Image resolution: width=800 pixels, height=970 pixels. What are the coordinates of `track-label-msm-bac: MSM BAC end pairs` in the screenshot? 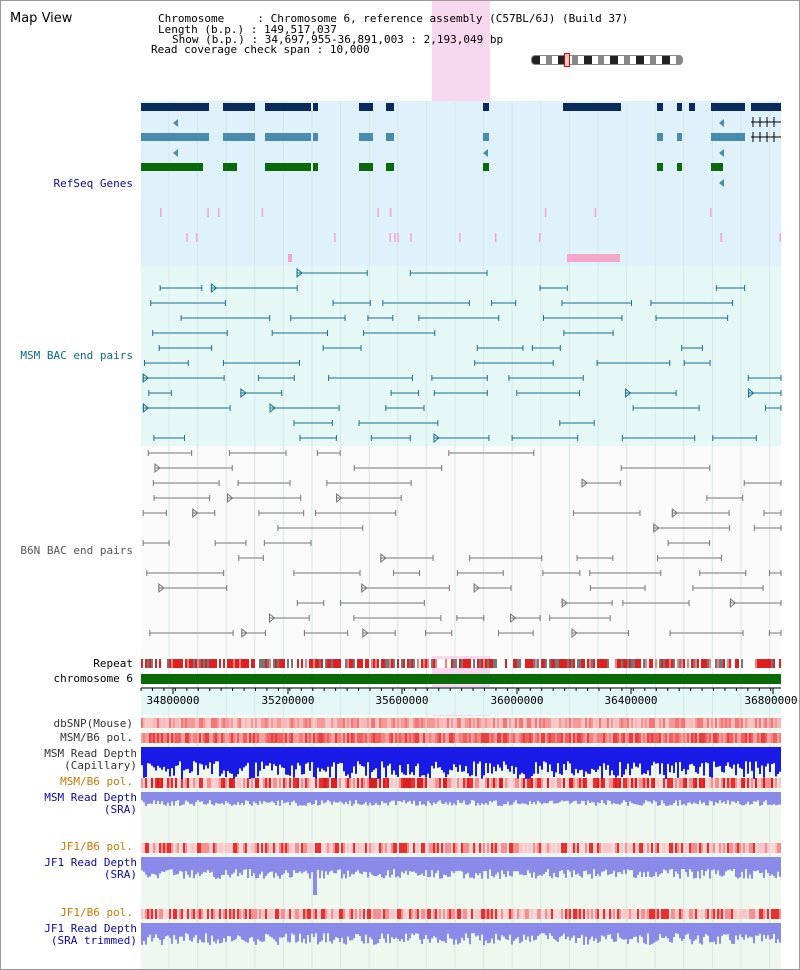 It's located at (76, 355).